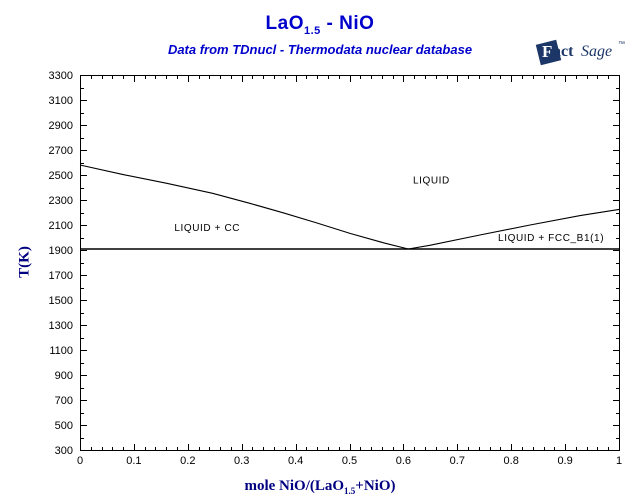  Describe the element at coordinates (547, 51) in the screenshot. I see `factsage-logo-f: F` at that location.